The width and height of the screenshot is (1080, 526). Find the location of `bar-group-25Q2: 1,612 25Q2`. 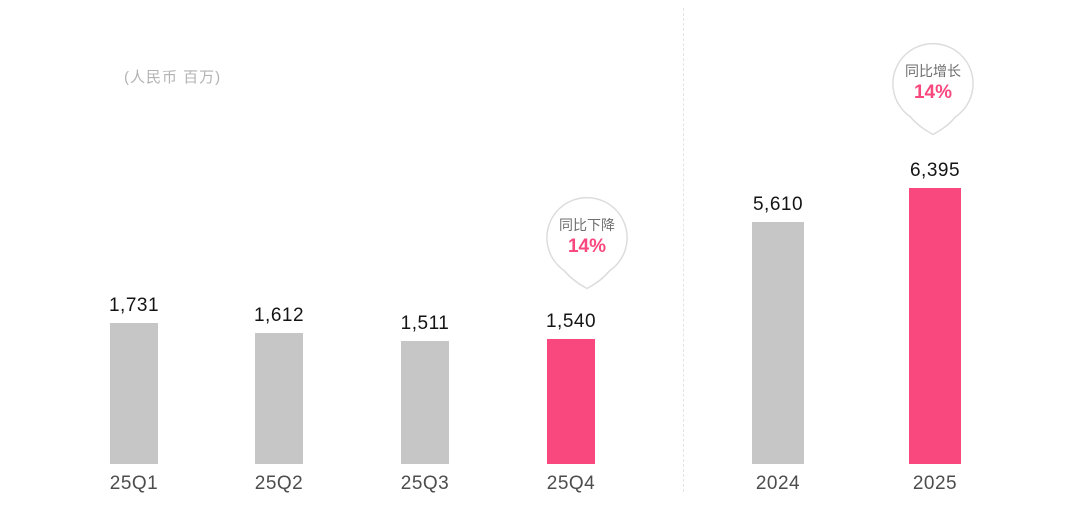

bar-group-25Q2: 1,612 25Q2 is located at coordinates (279, 399).